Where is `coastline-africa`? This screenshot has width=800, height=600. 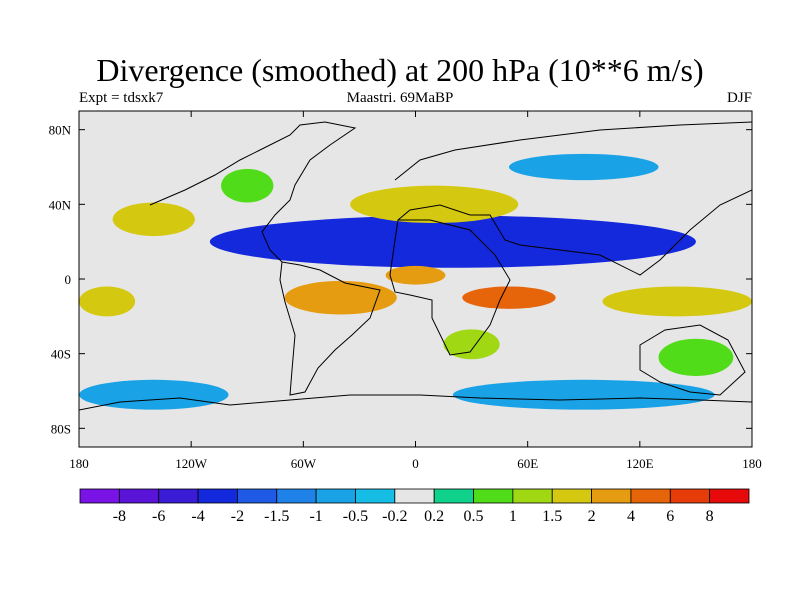
coastline-africa is located at coordinates (450, 287).